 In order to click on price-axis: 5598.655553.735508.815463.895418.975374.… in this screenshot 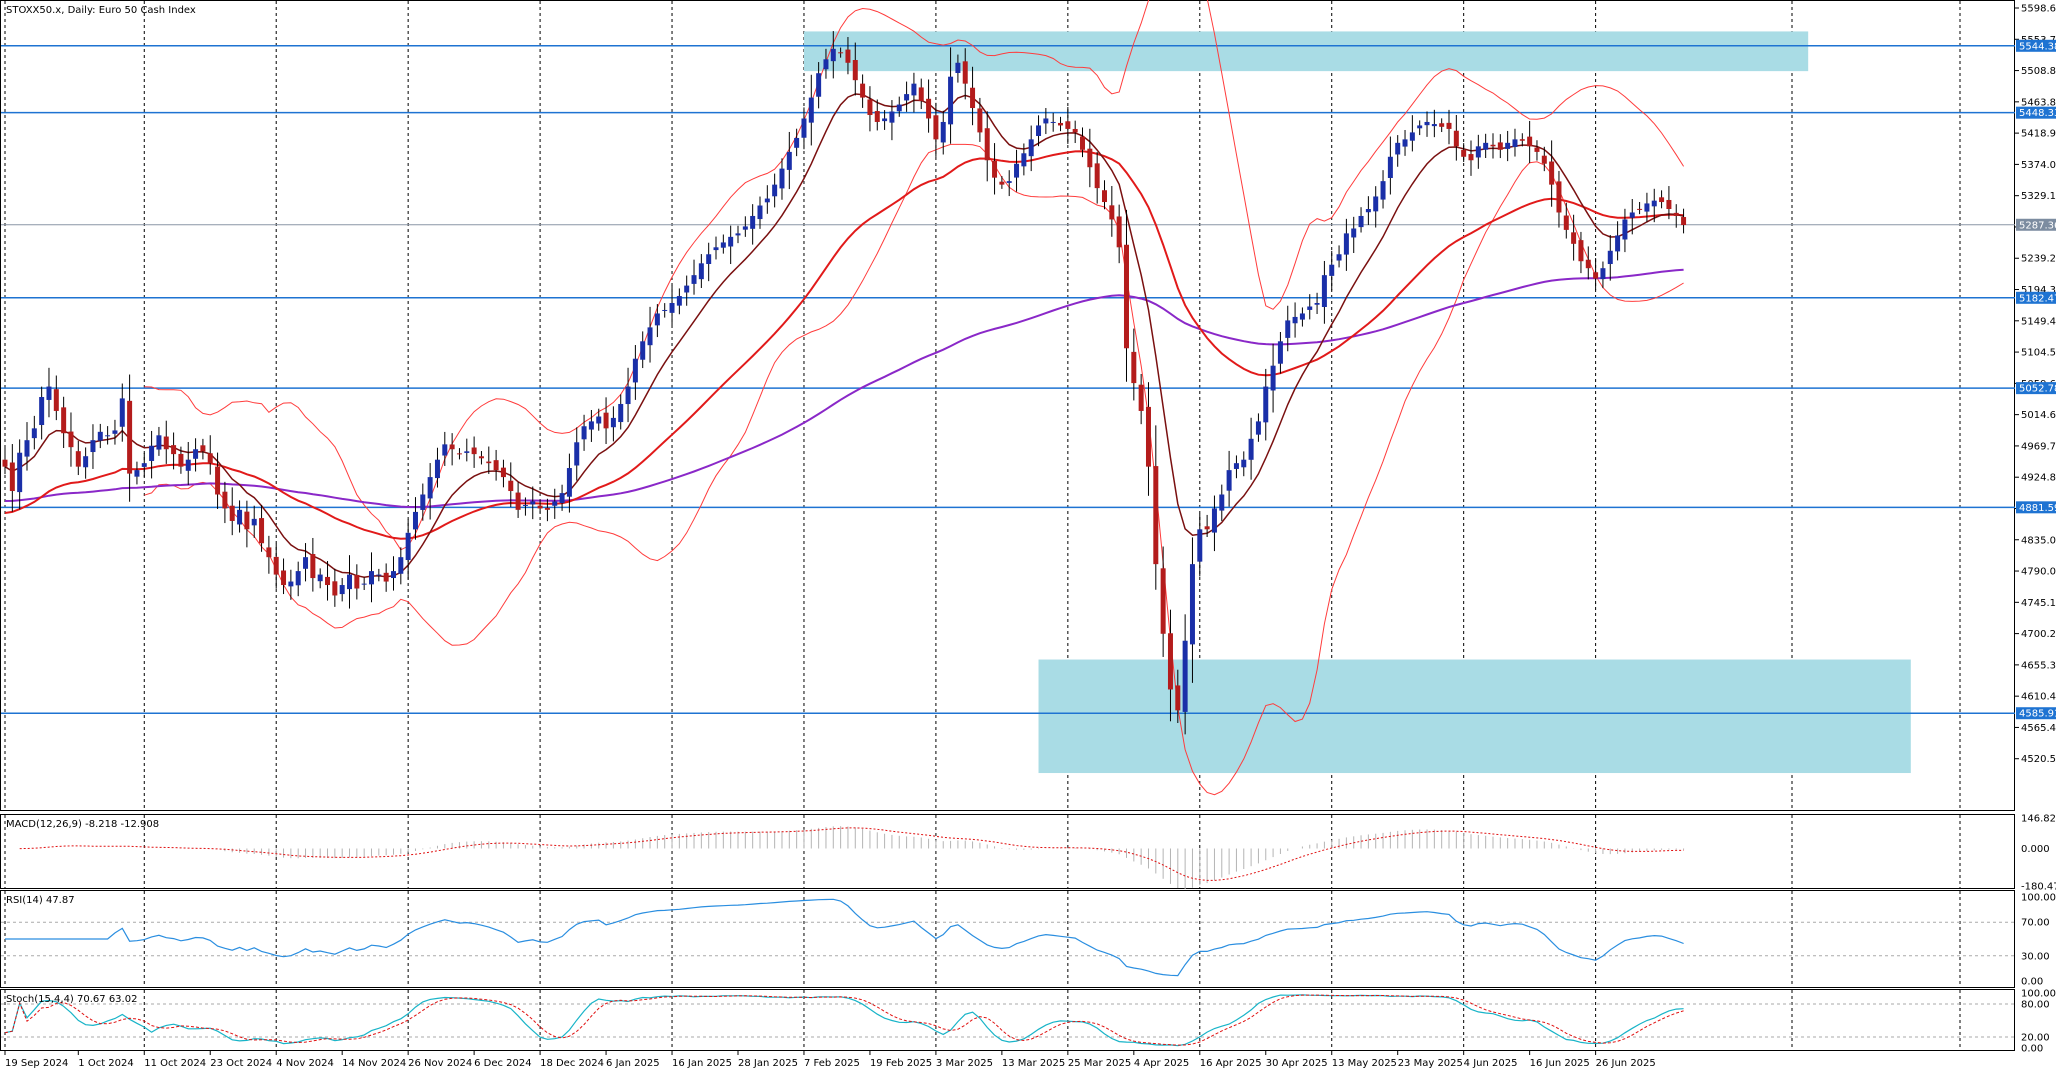, I will do `click(2035, 385)`.